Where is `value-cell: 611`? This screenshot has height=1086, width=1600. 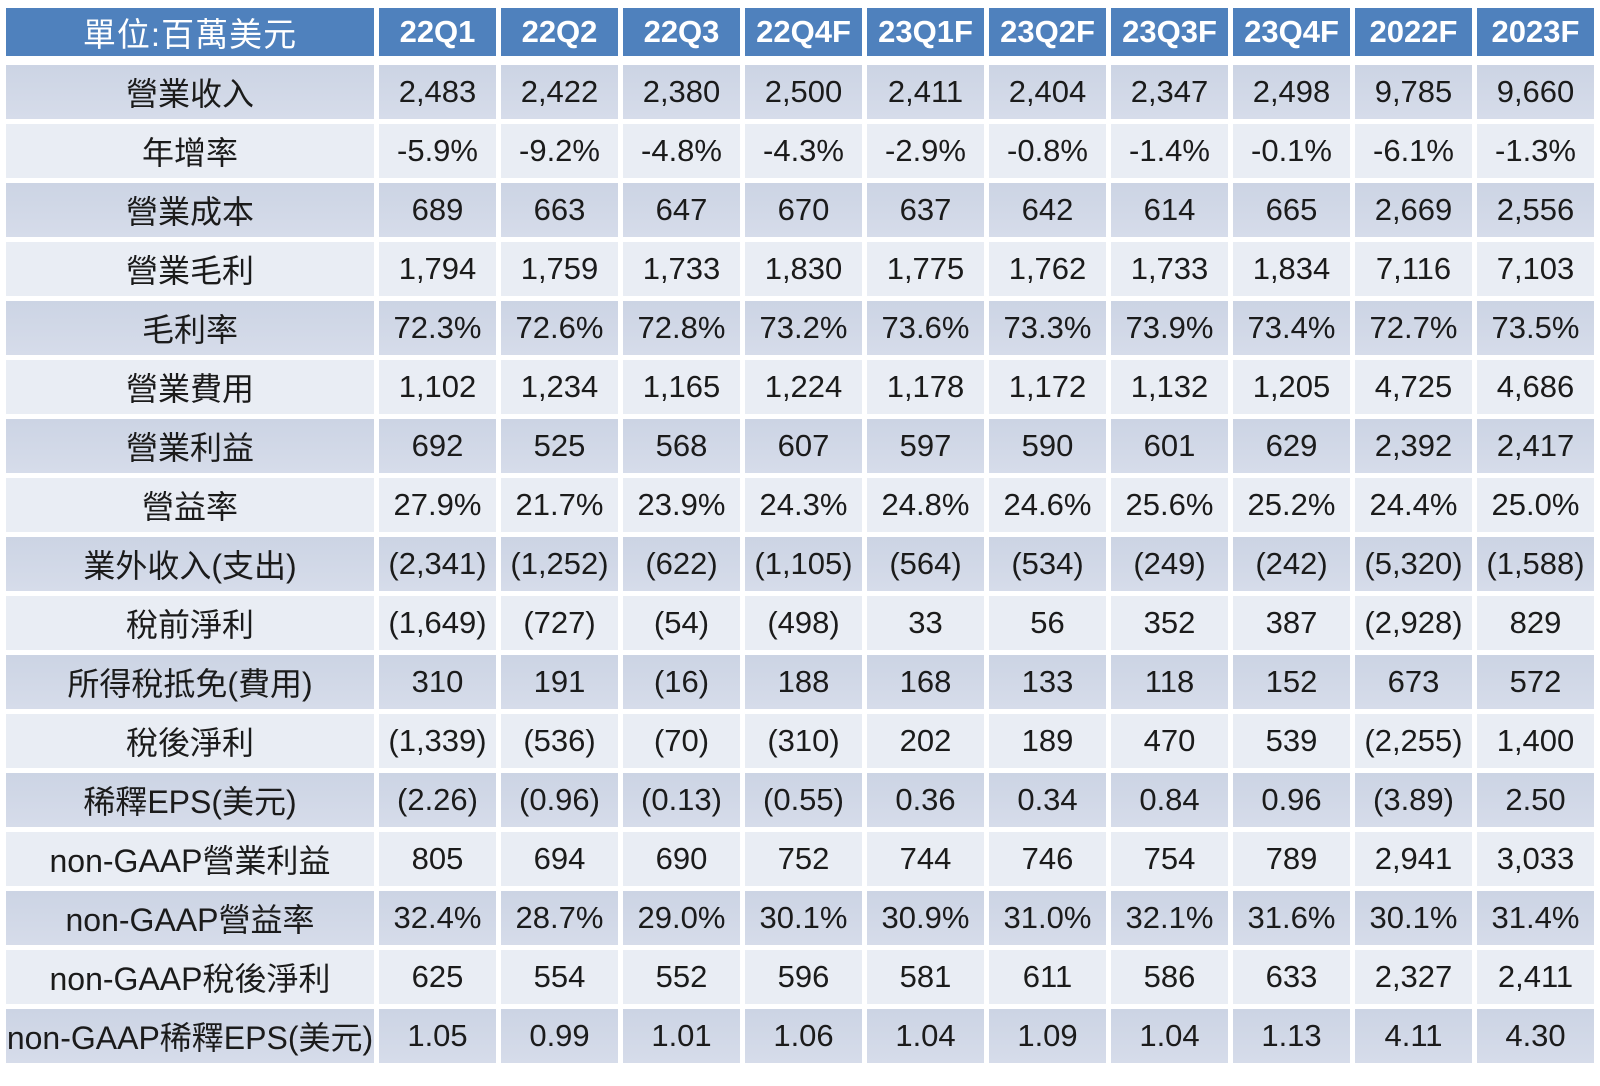 value-cell: 611 is located at coordinates (1047, 977).